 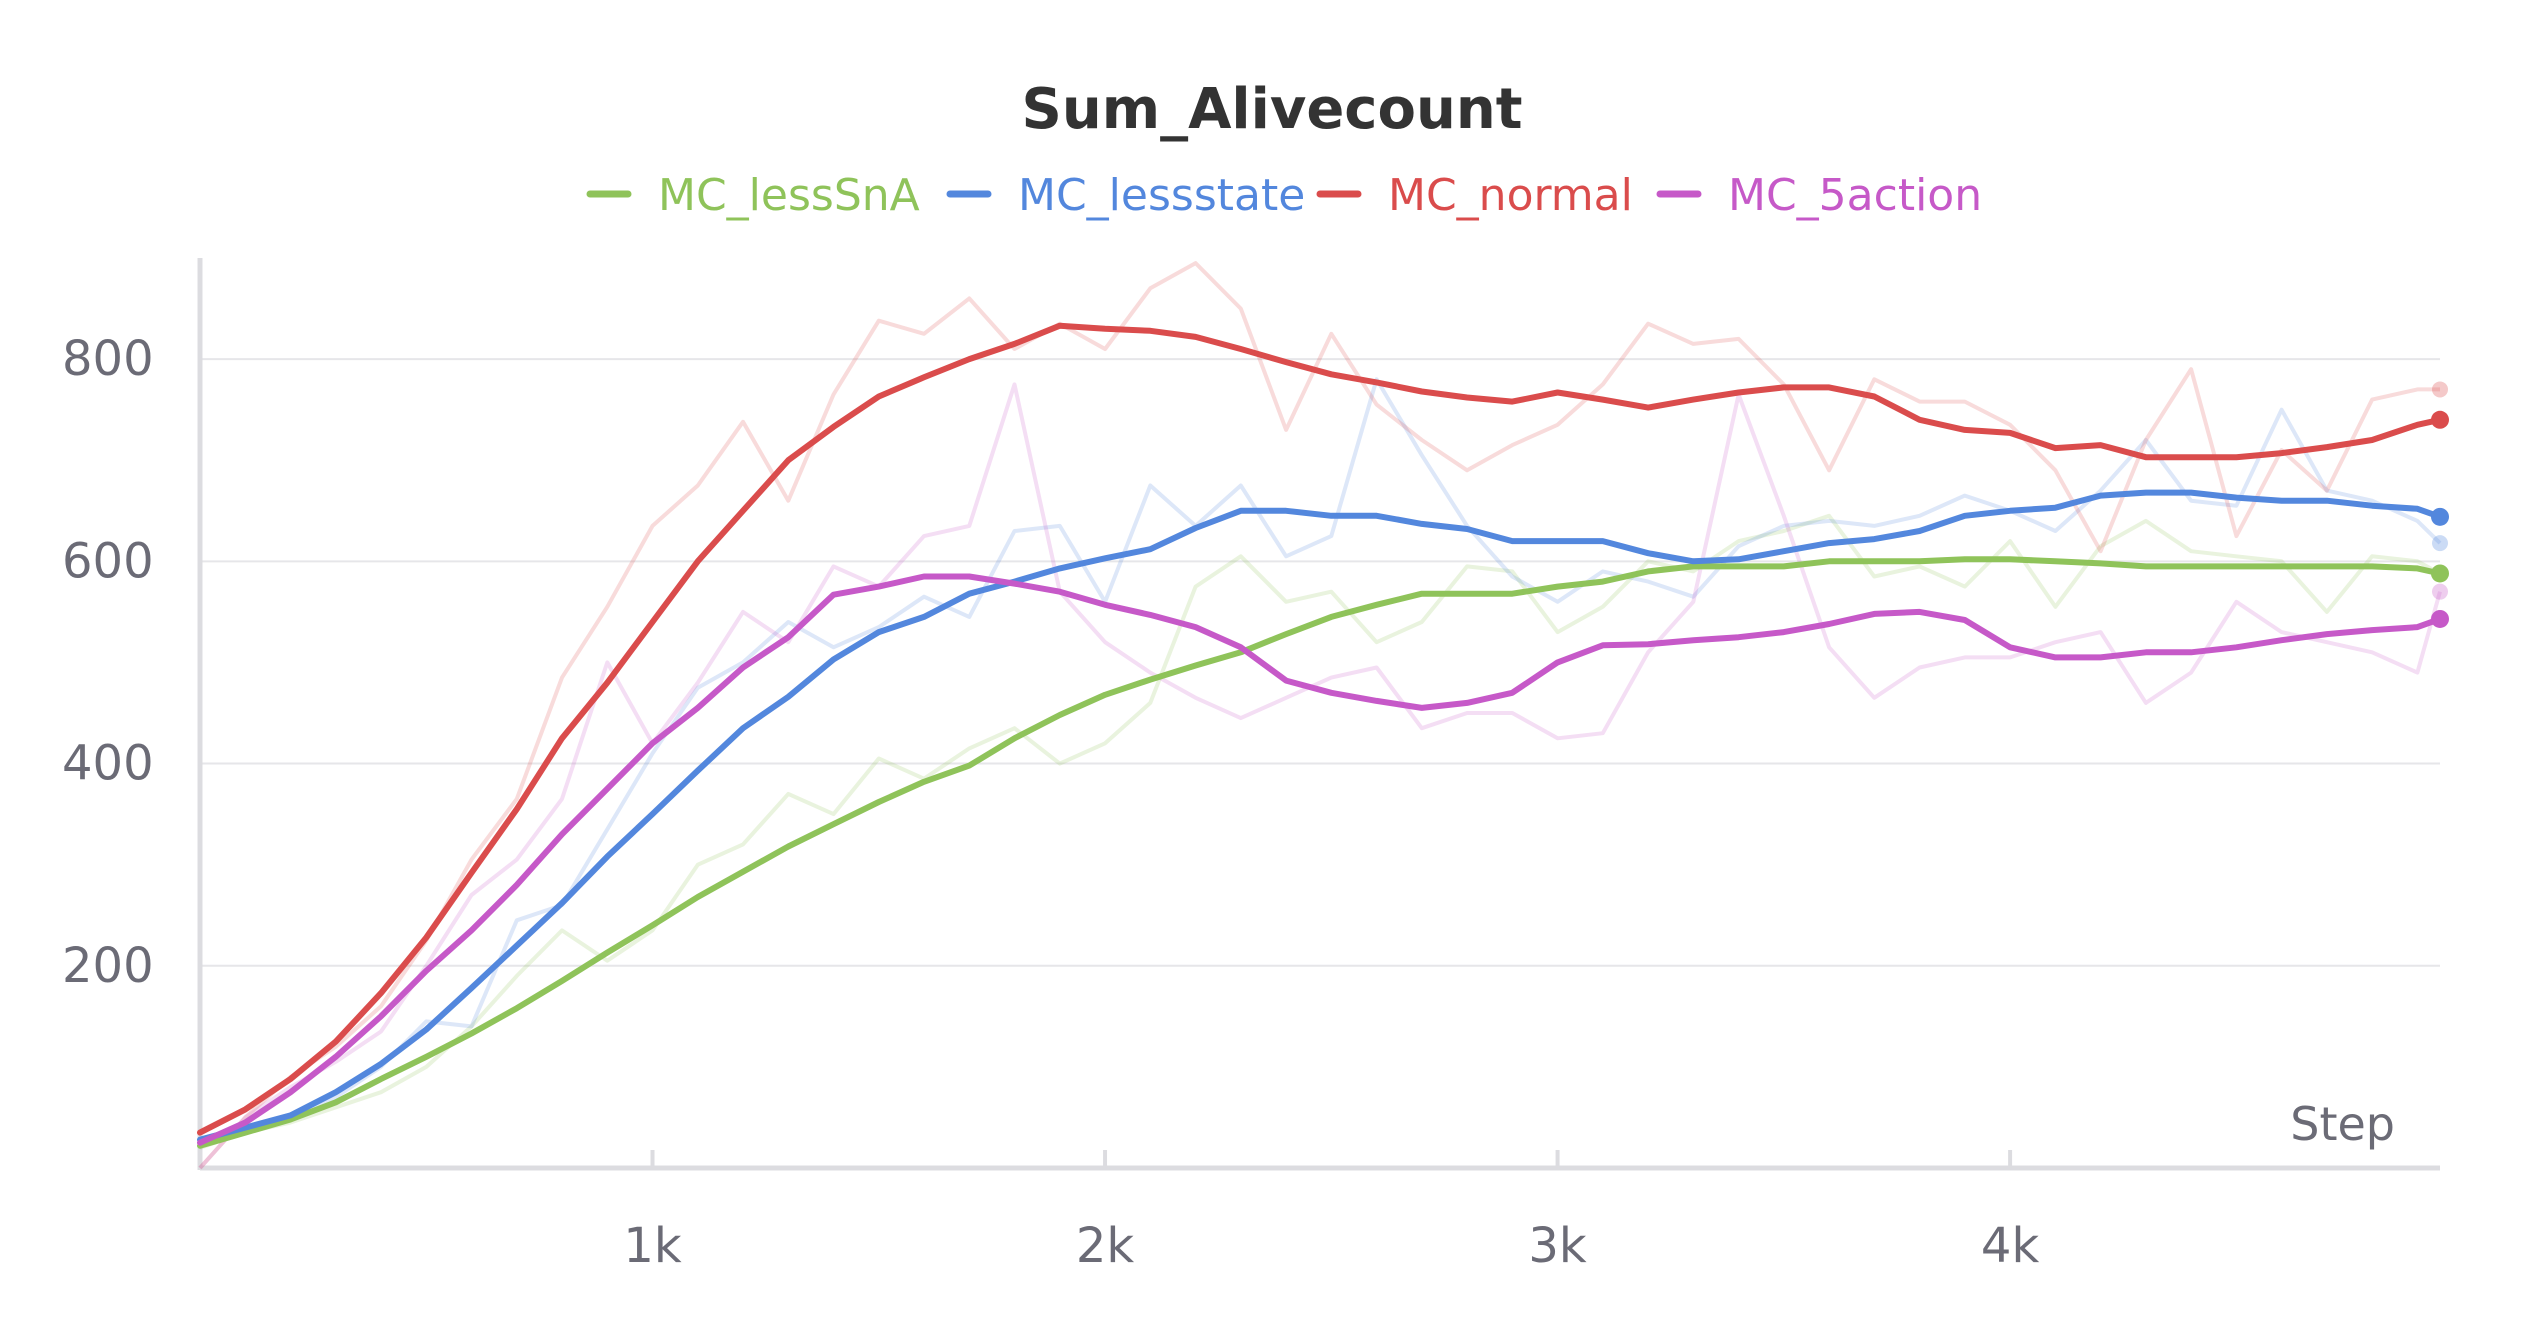 I want to click on end-markers, so click(x=2440, y=504).